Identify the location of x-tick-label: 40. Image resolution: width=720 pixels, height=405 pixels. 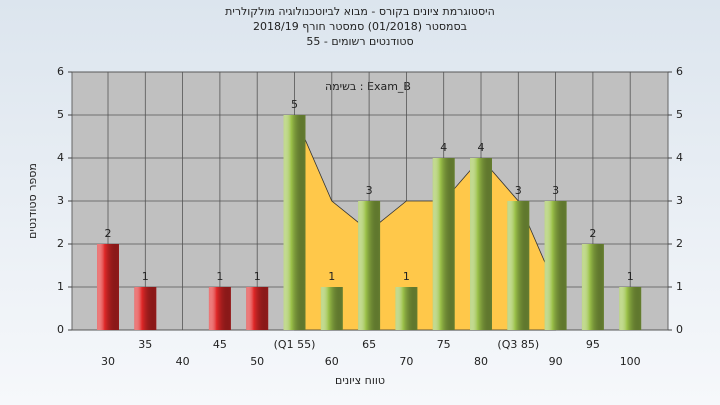
(183, 361).